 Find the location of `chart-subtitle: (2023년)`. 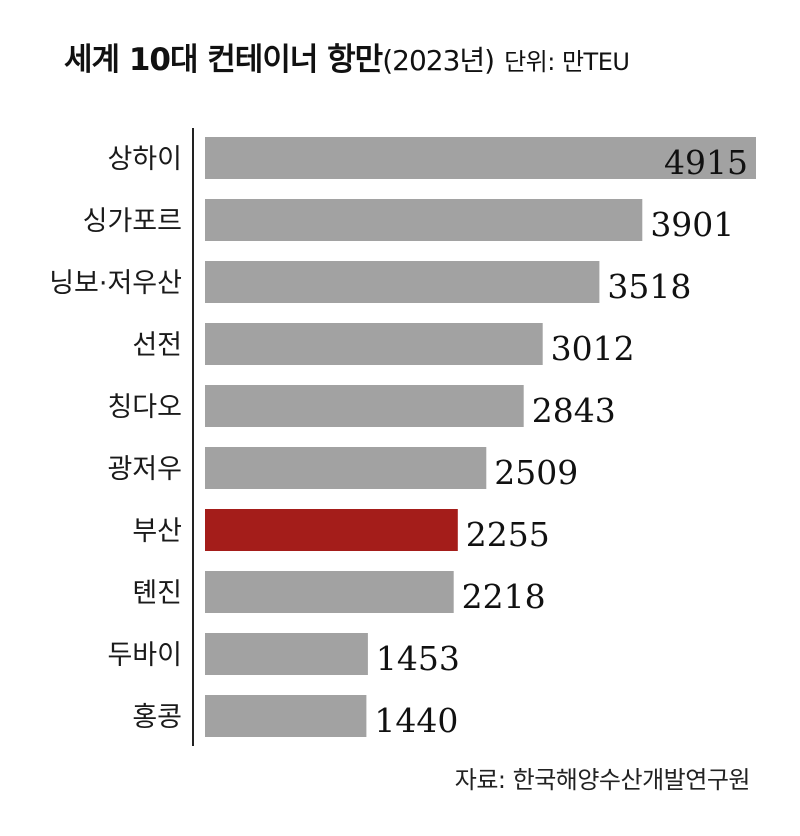

chart-subtitle: (2023년) is located at coordinates (438, 60).